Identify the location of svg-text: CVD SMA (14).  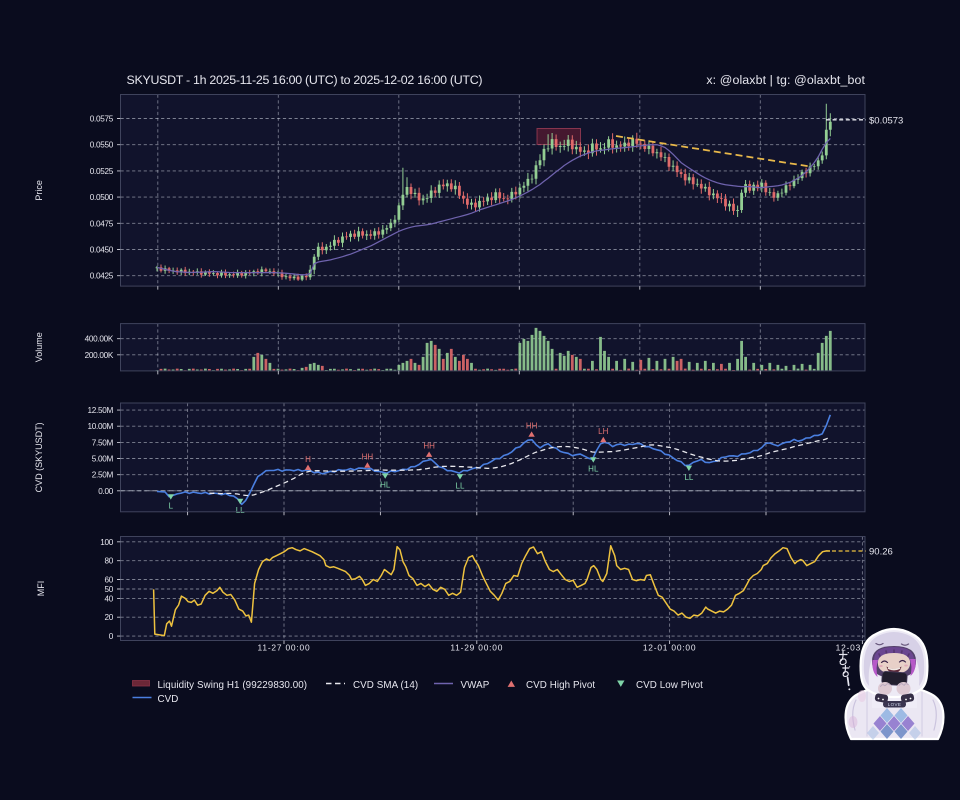
(385, 685).